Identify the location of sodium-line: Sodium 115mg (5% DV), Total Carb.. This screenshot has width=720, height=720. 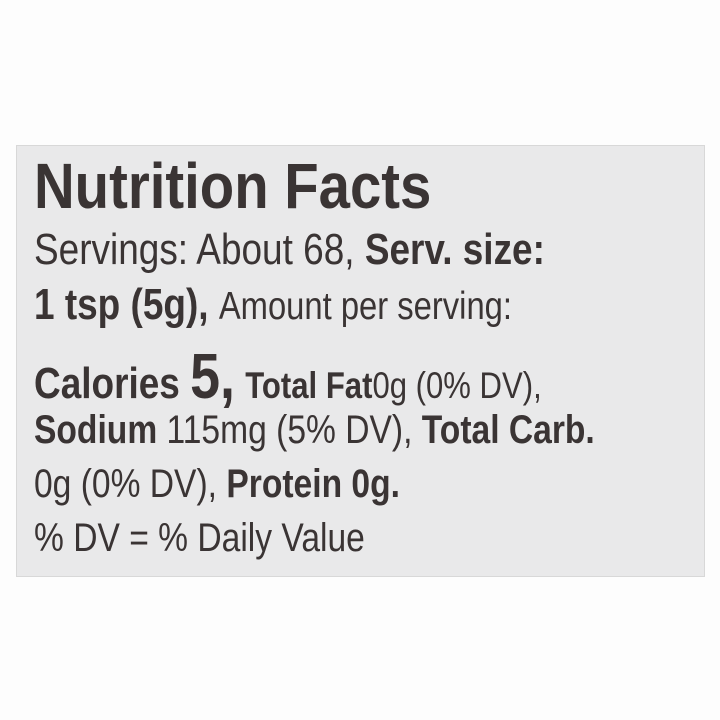
(314, 430).